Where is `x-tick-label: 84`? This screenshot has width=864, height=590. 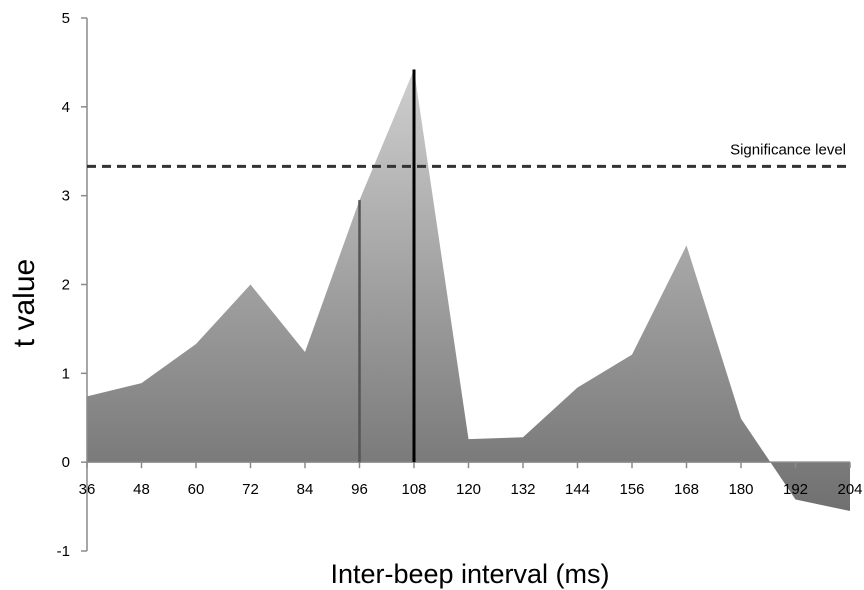 x-tick-label: 84 is located at coordinates (305, 489).